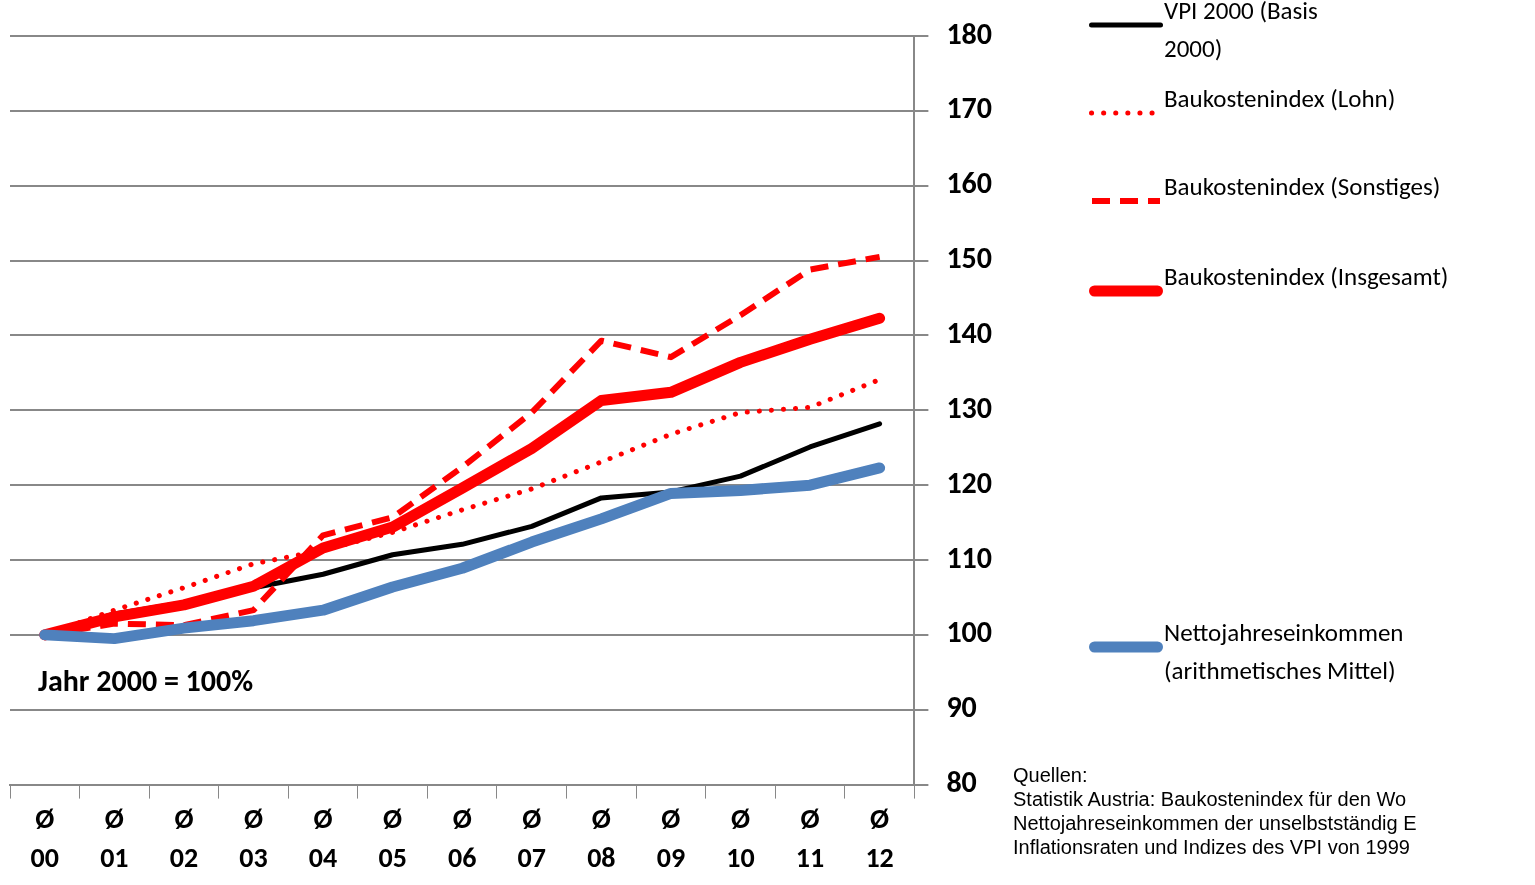  What do you see at coordinates (323, 838) in the screenshot?
I see `x-tick-label: Ø 04` at bounding box center [323, 838].